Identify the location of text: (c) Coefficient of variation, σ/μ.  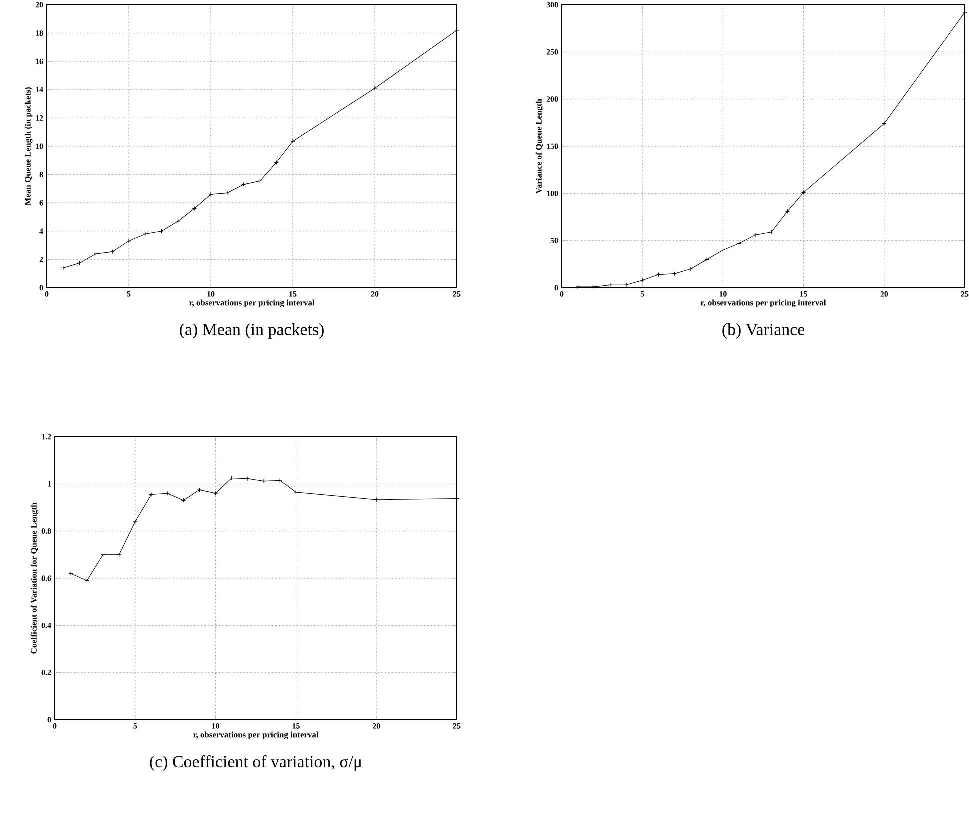
(256, 764).